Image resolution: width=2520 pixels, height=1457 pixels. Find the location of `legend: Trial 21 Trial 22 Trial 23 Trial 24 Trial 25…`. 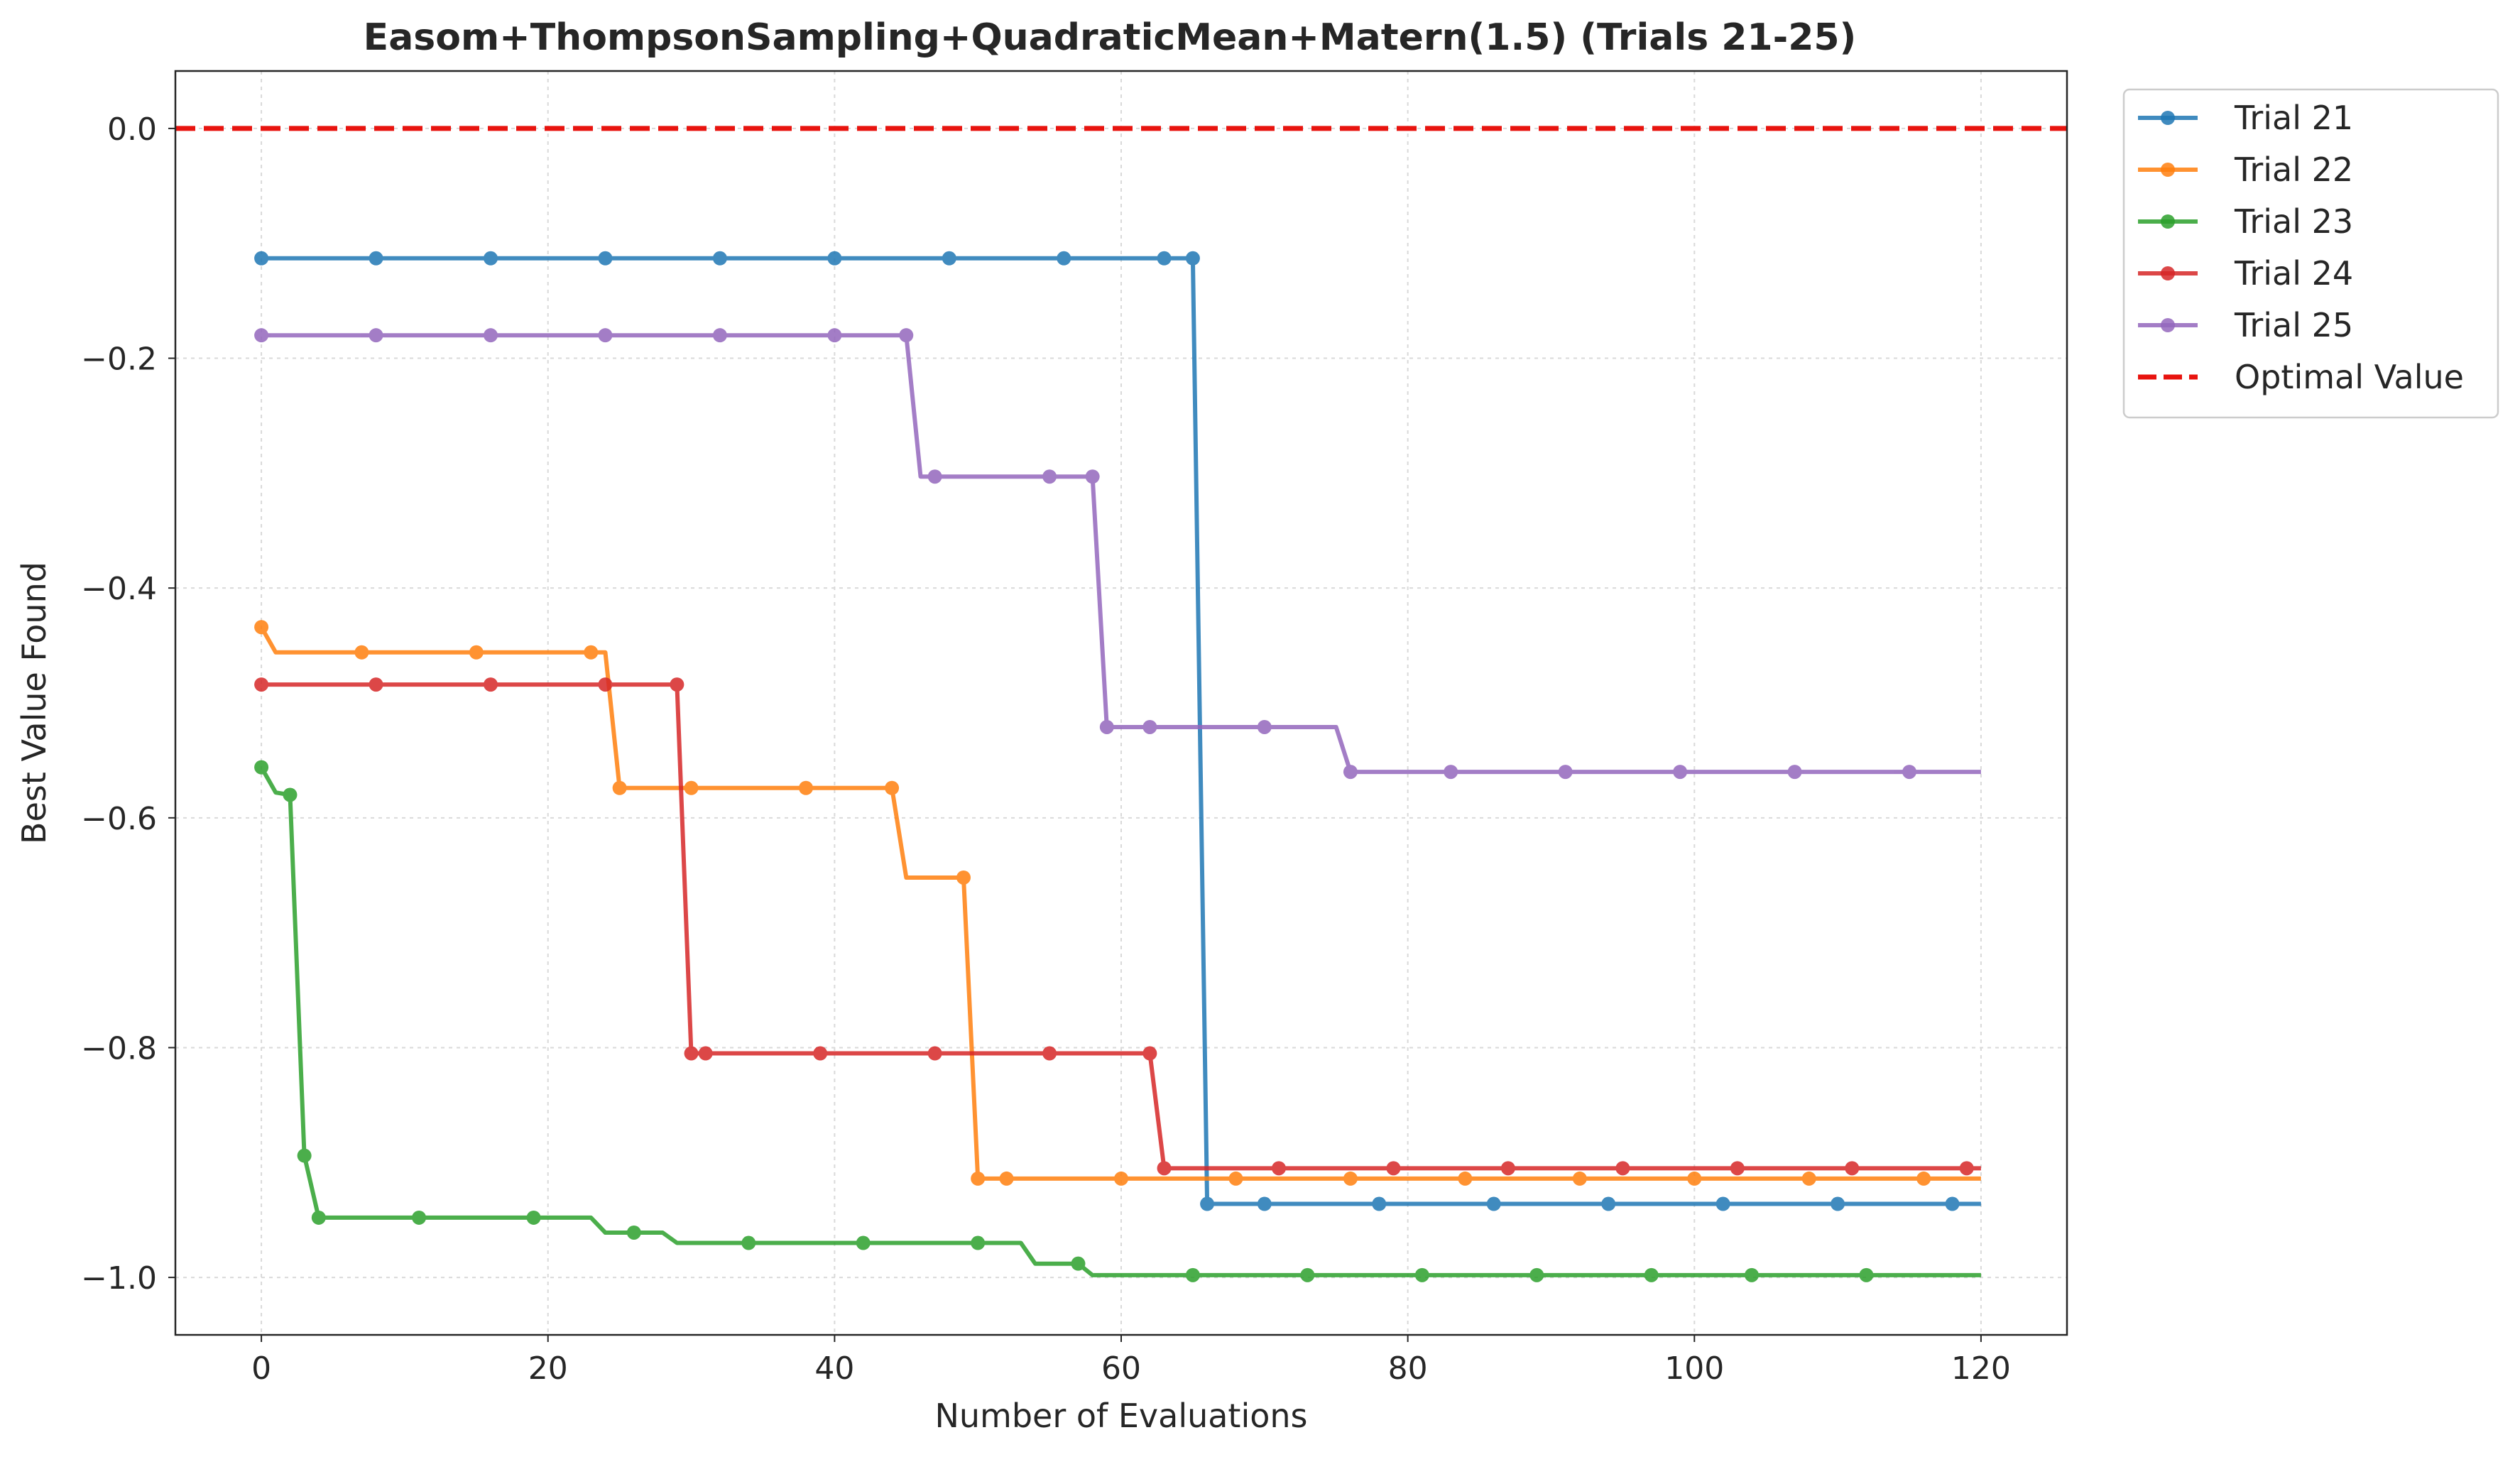

legend: Trial 21 Trial 22 Trial 23 Trial 24 Trial 25… is located at coordinates (2310, 253).